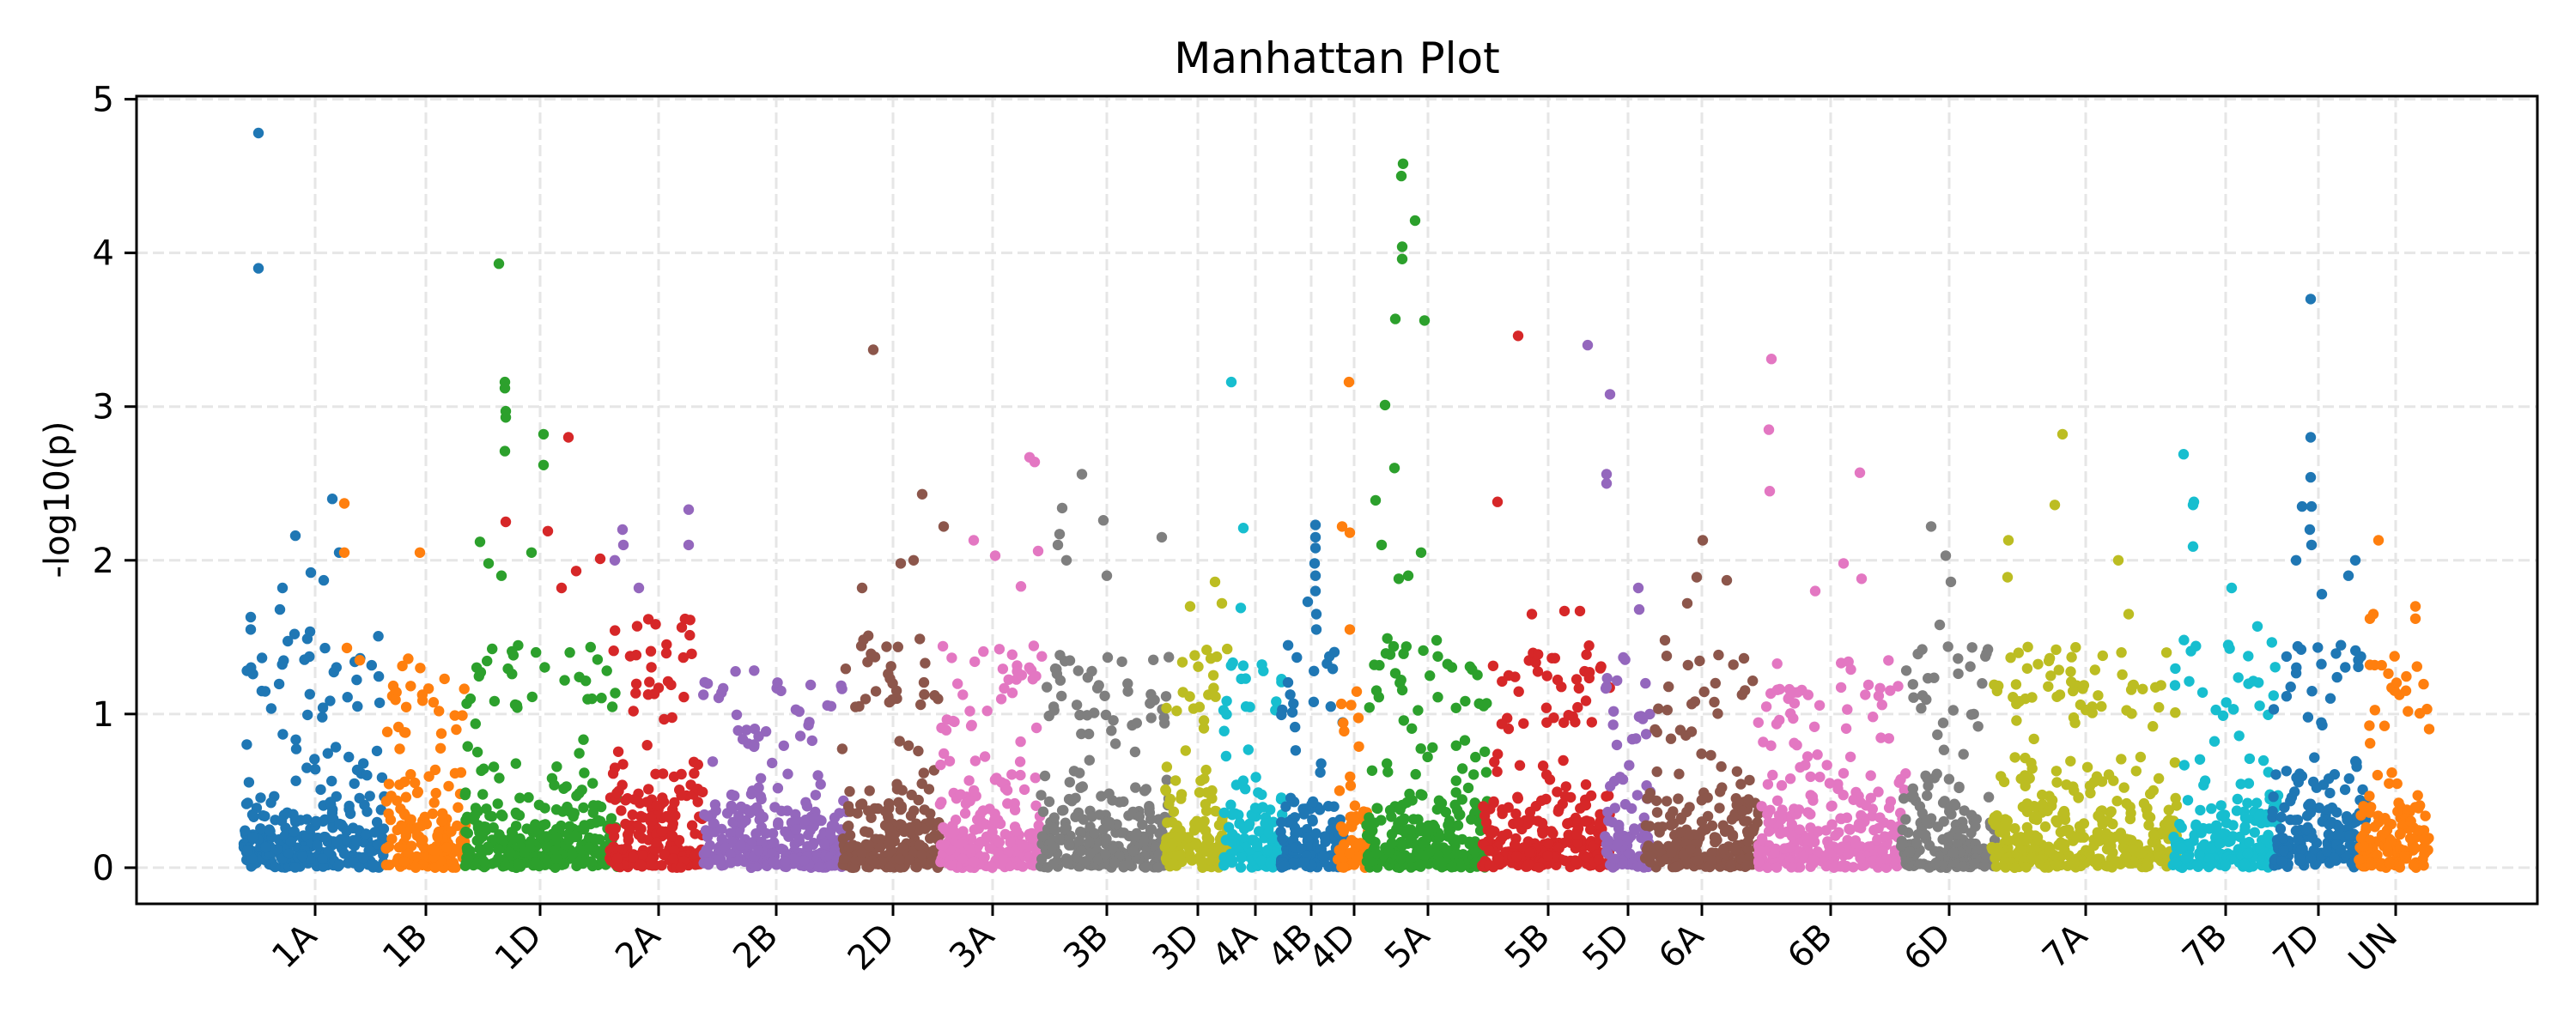 Image resolution: width=2576 pixels, height=1030 pixels. What do you see at coordinates (2084, 757) in the screenshot?
I see `chromosome-7A-points` at bounding box center [2084, 757].